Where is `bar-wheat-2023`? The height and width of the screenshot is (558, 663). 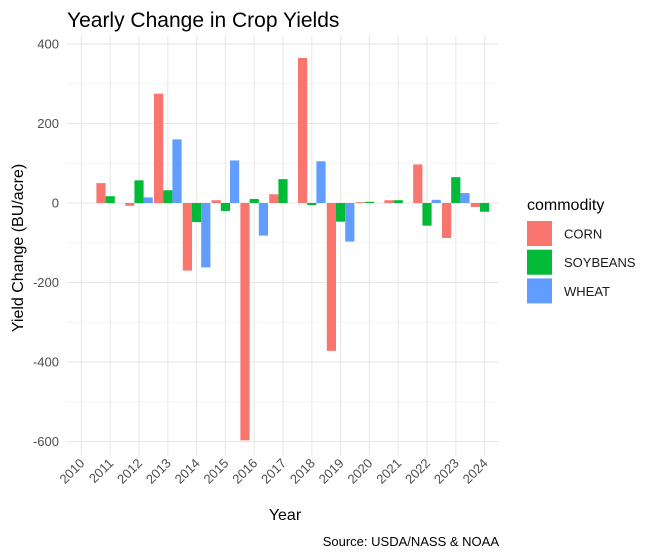
bar-wheat-2023 is located at coordinates (465, 198).